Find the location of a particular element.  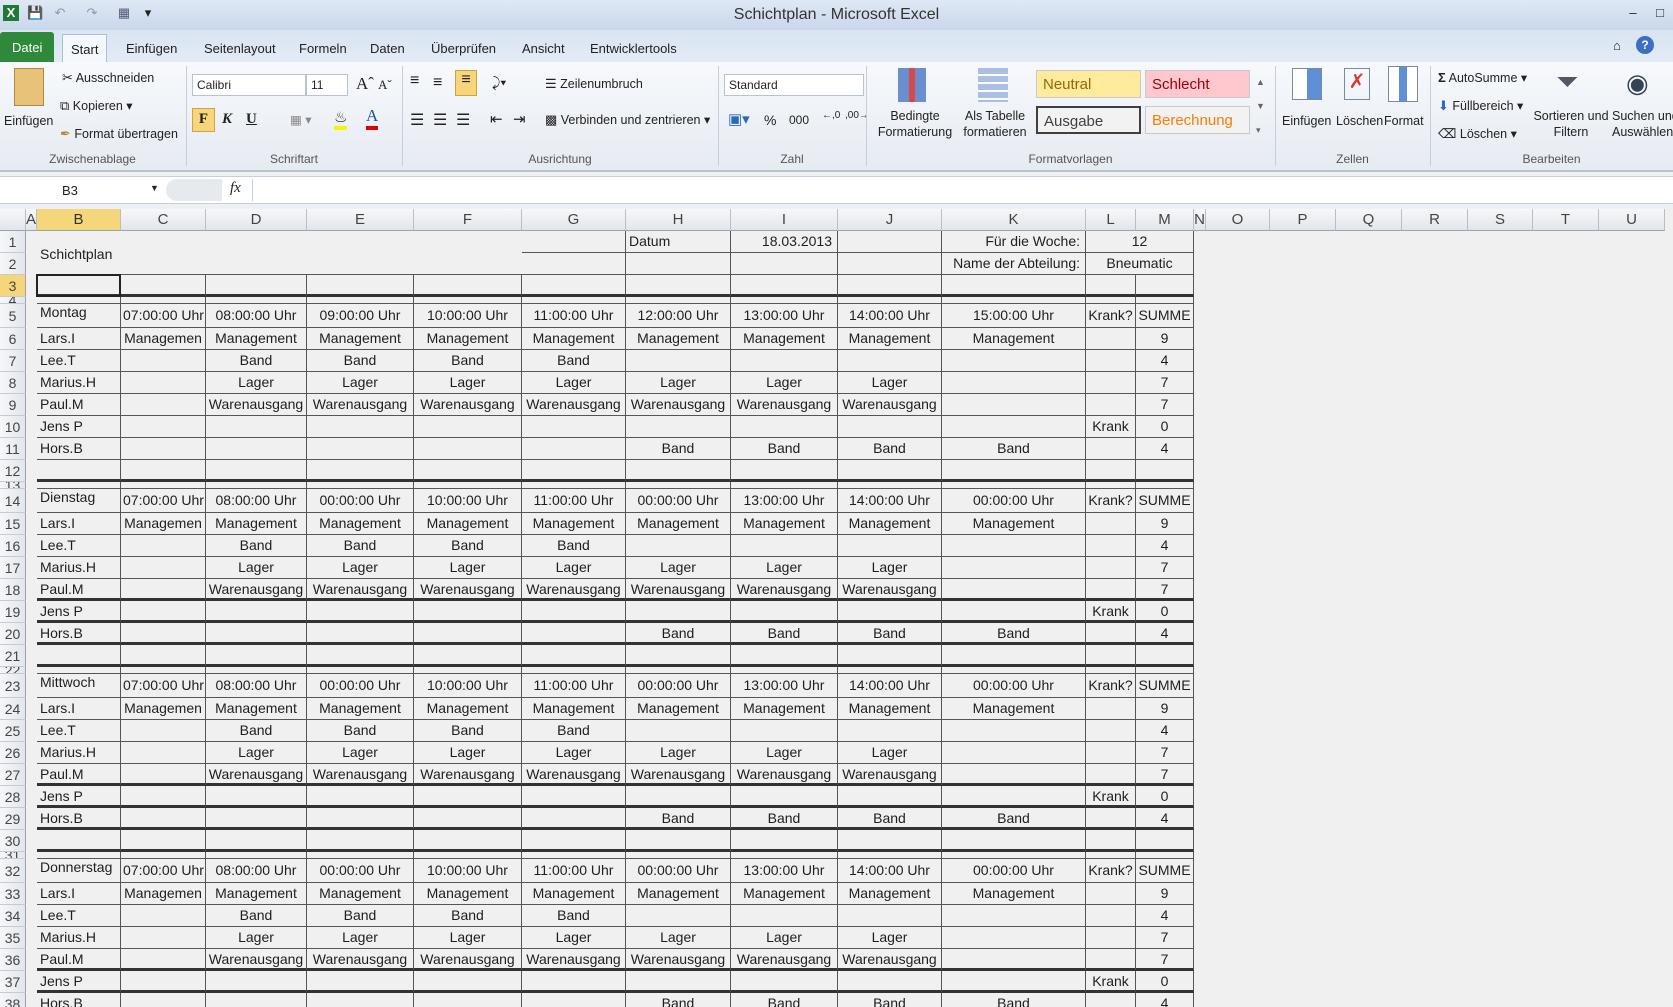

column-header-r: R is located at coordinates (1435, 220).